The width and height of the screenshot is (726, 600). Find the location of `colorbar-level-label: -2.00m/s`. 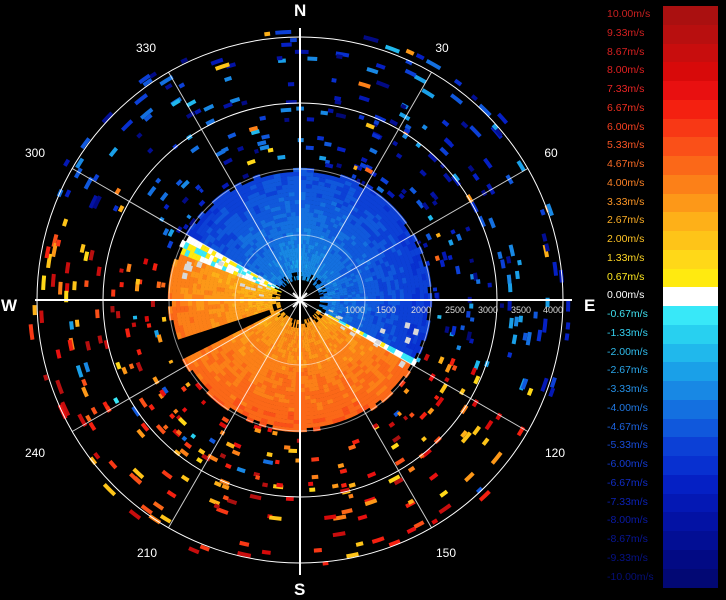

colorbar-level-label: -2.00m/s is located at coordinates (627, 351).